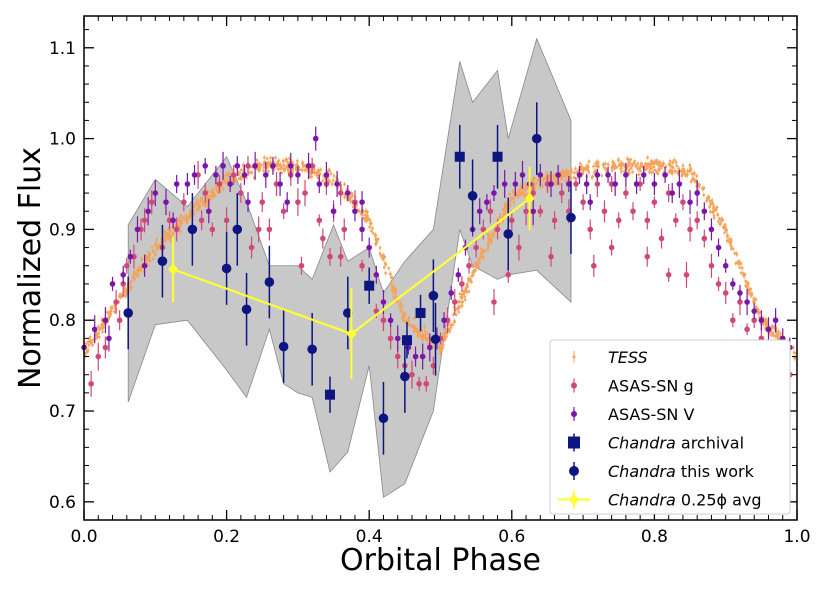 The height and width of the screenshot is (593, 830). Describe the element at coordinates (62, 140) in the screenshot. I see `y-tick-label: 1.0` at that location.